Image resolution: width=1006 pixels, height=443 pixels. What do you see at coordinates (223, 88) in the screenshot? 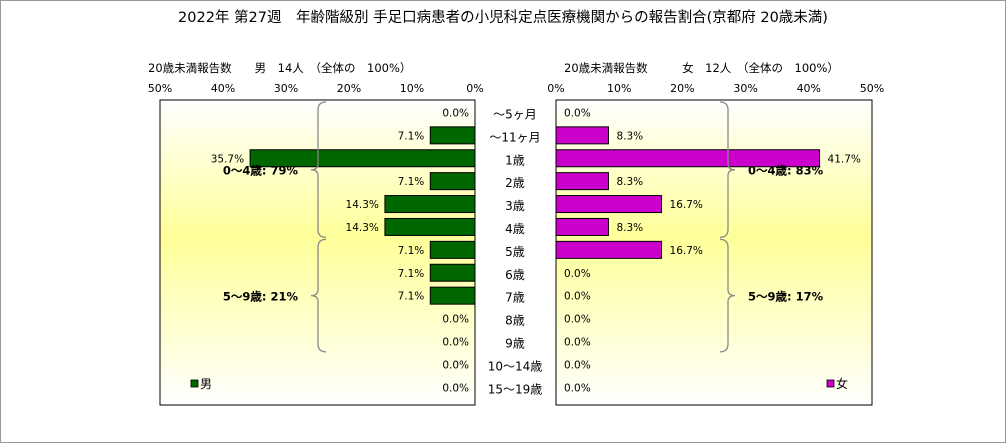
I see `left-axis-tick-label: 40%` at bounding box center [223, 88].